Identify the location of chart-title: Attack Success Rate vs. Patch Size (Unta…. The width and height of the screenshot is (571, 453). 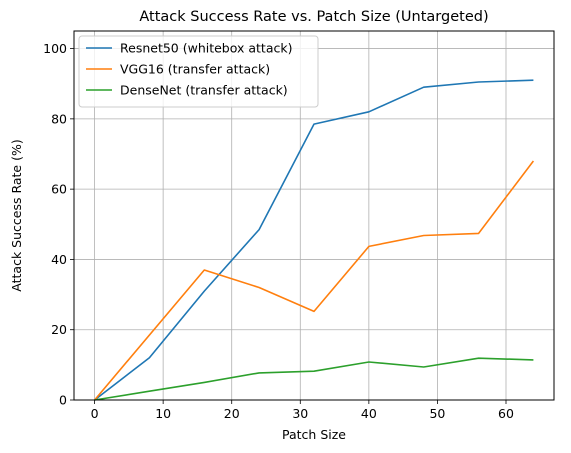
(313, 17).